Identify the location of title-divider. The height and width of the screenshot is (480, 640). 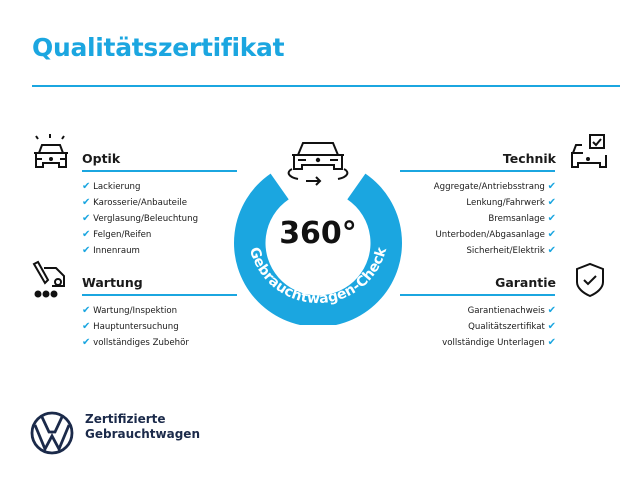
(326, 86).